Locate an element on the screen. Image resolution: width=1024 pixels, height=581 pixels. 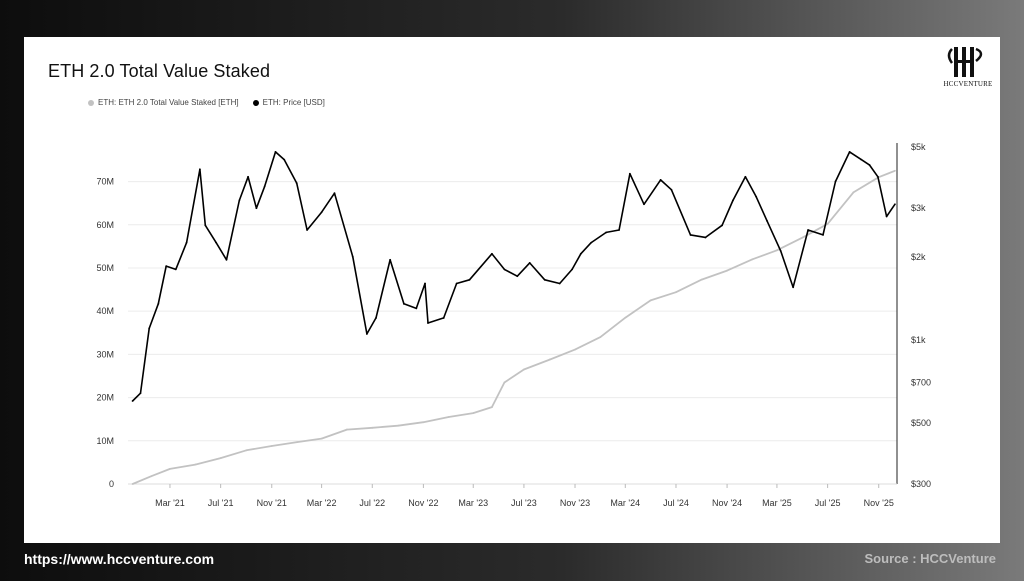
x-tick-label: Nov '25 is located at coordinates (879, 503).